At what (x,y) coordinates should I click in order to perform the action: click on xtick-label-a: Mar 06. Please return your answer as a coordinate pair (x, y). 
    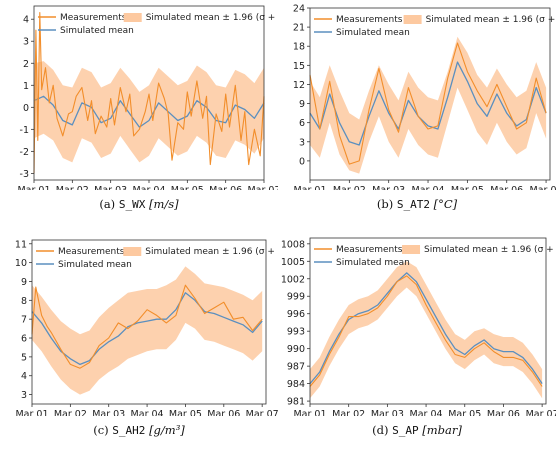
    Looking at the image, I should click on (225, 187).